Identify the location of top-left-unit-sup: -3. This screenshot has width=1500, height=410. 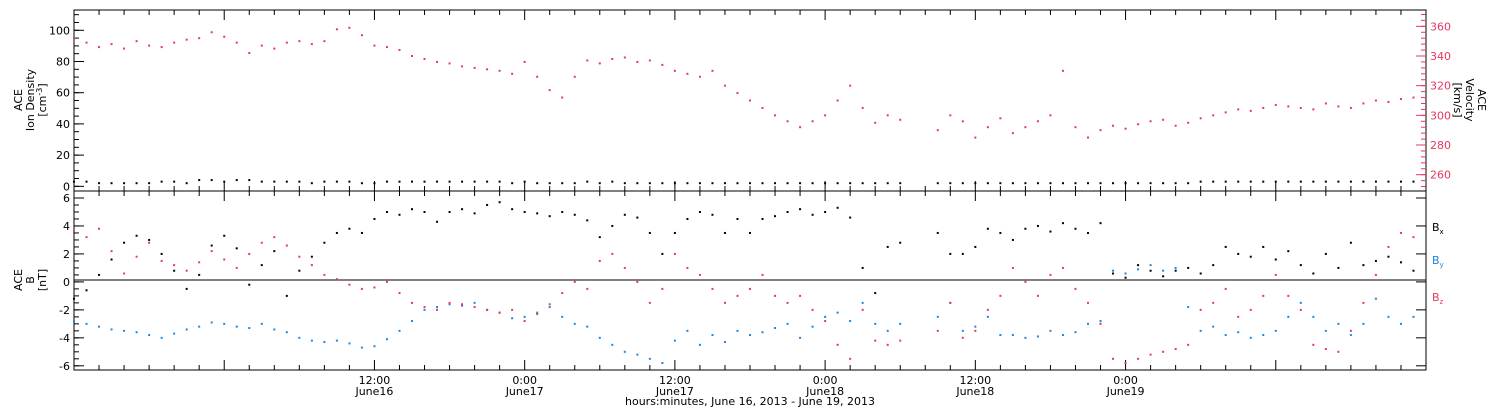
(39, 92).